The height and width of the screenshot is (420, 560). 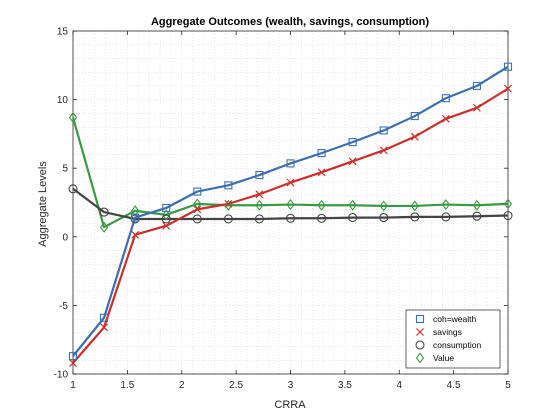 I want to click on x-tick-label: 1.5, so click(x=127, y=385).